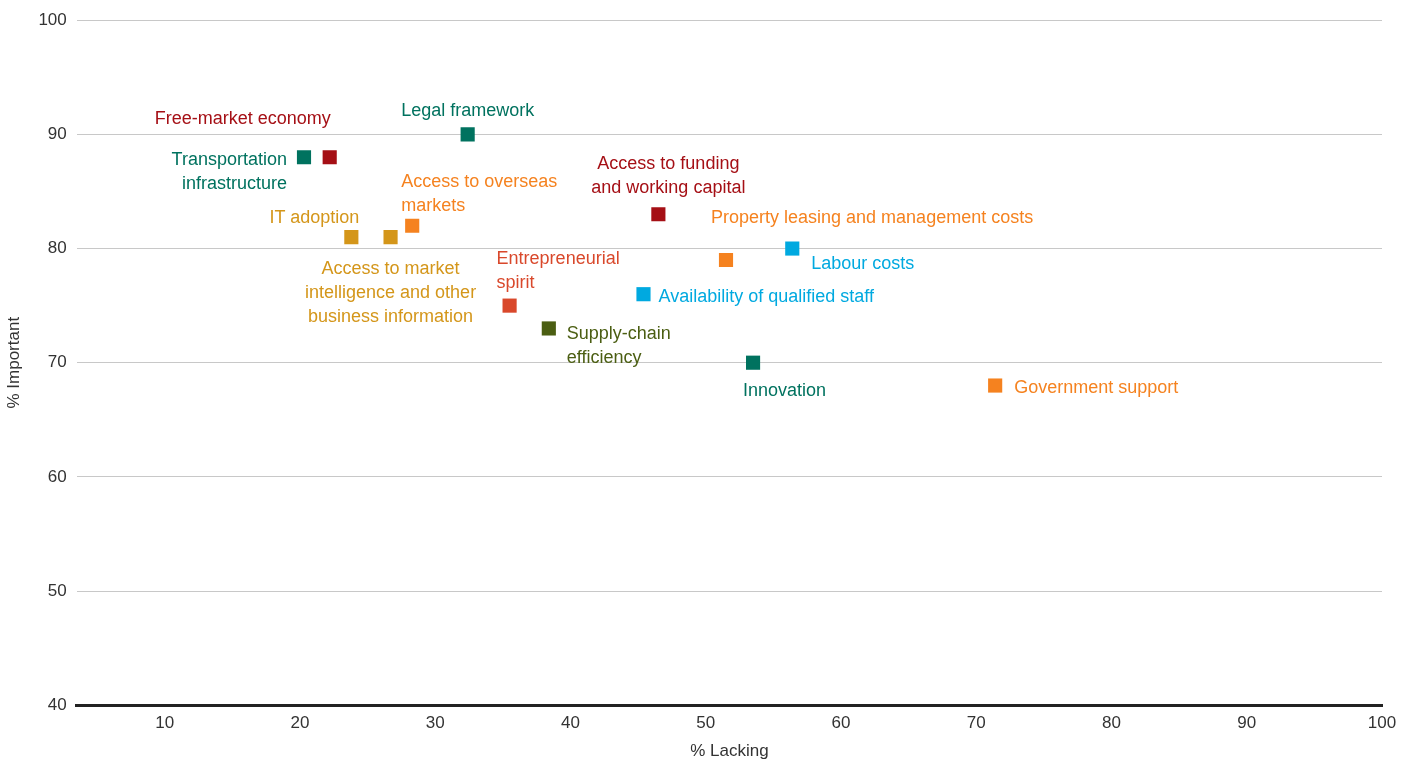 This screenshot has height=762, width=1410. What do you see at coordinates (229, 171) in the screenshot?
I see `series-label: Transportation infrastructure` at bounding box center [229, 171].